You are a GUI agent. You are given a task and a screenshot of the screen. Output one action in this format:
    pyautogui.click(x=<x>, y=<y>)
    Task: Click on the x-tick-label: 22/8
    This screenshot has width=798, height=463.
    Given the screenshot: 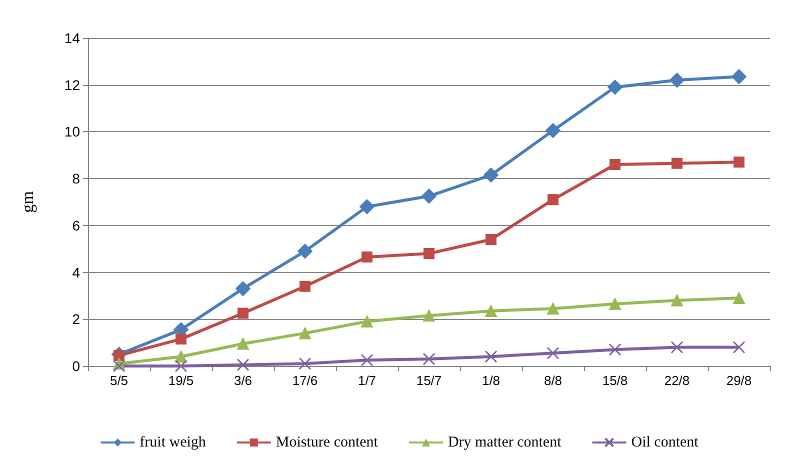 What is the action you would take?
    pyautogui.click(x=677, y=380)
    